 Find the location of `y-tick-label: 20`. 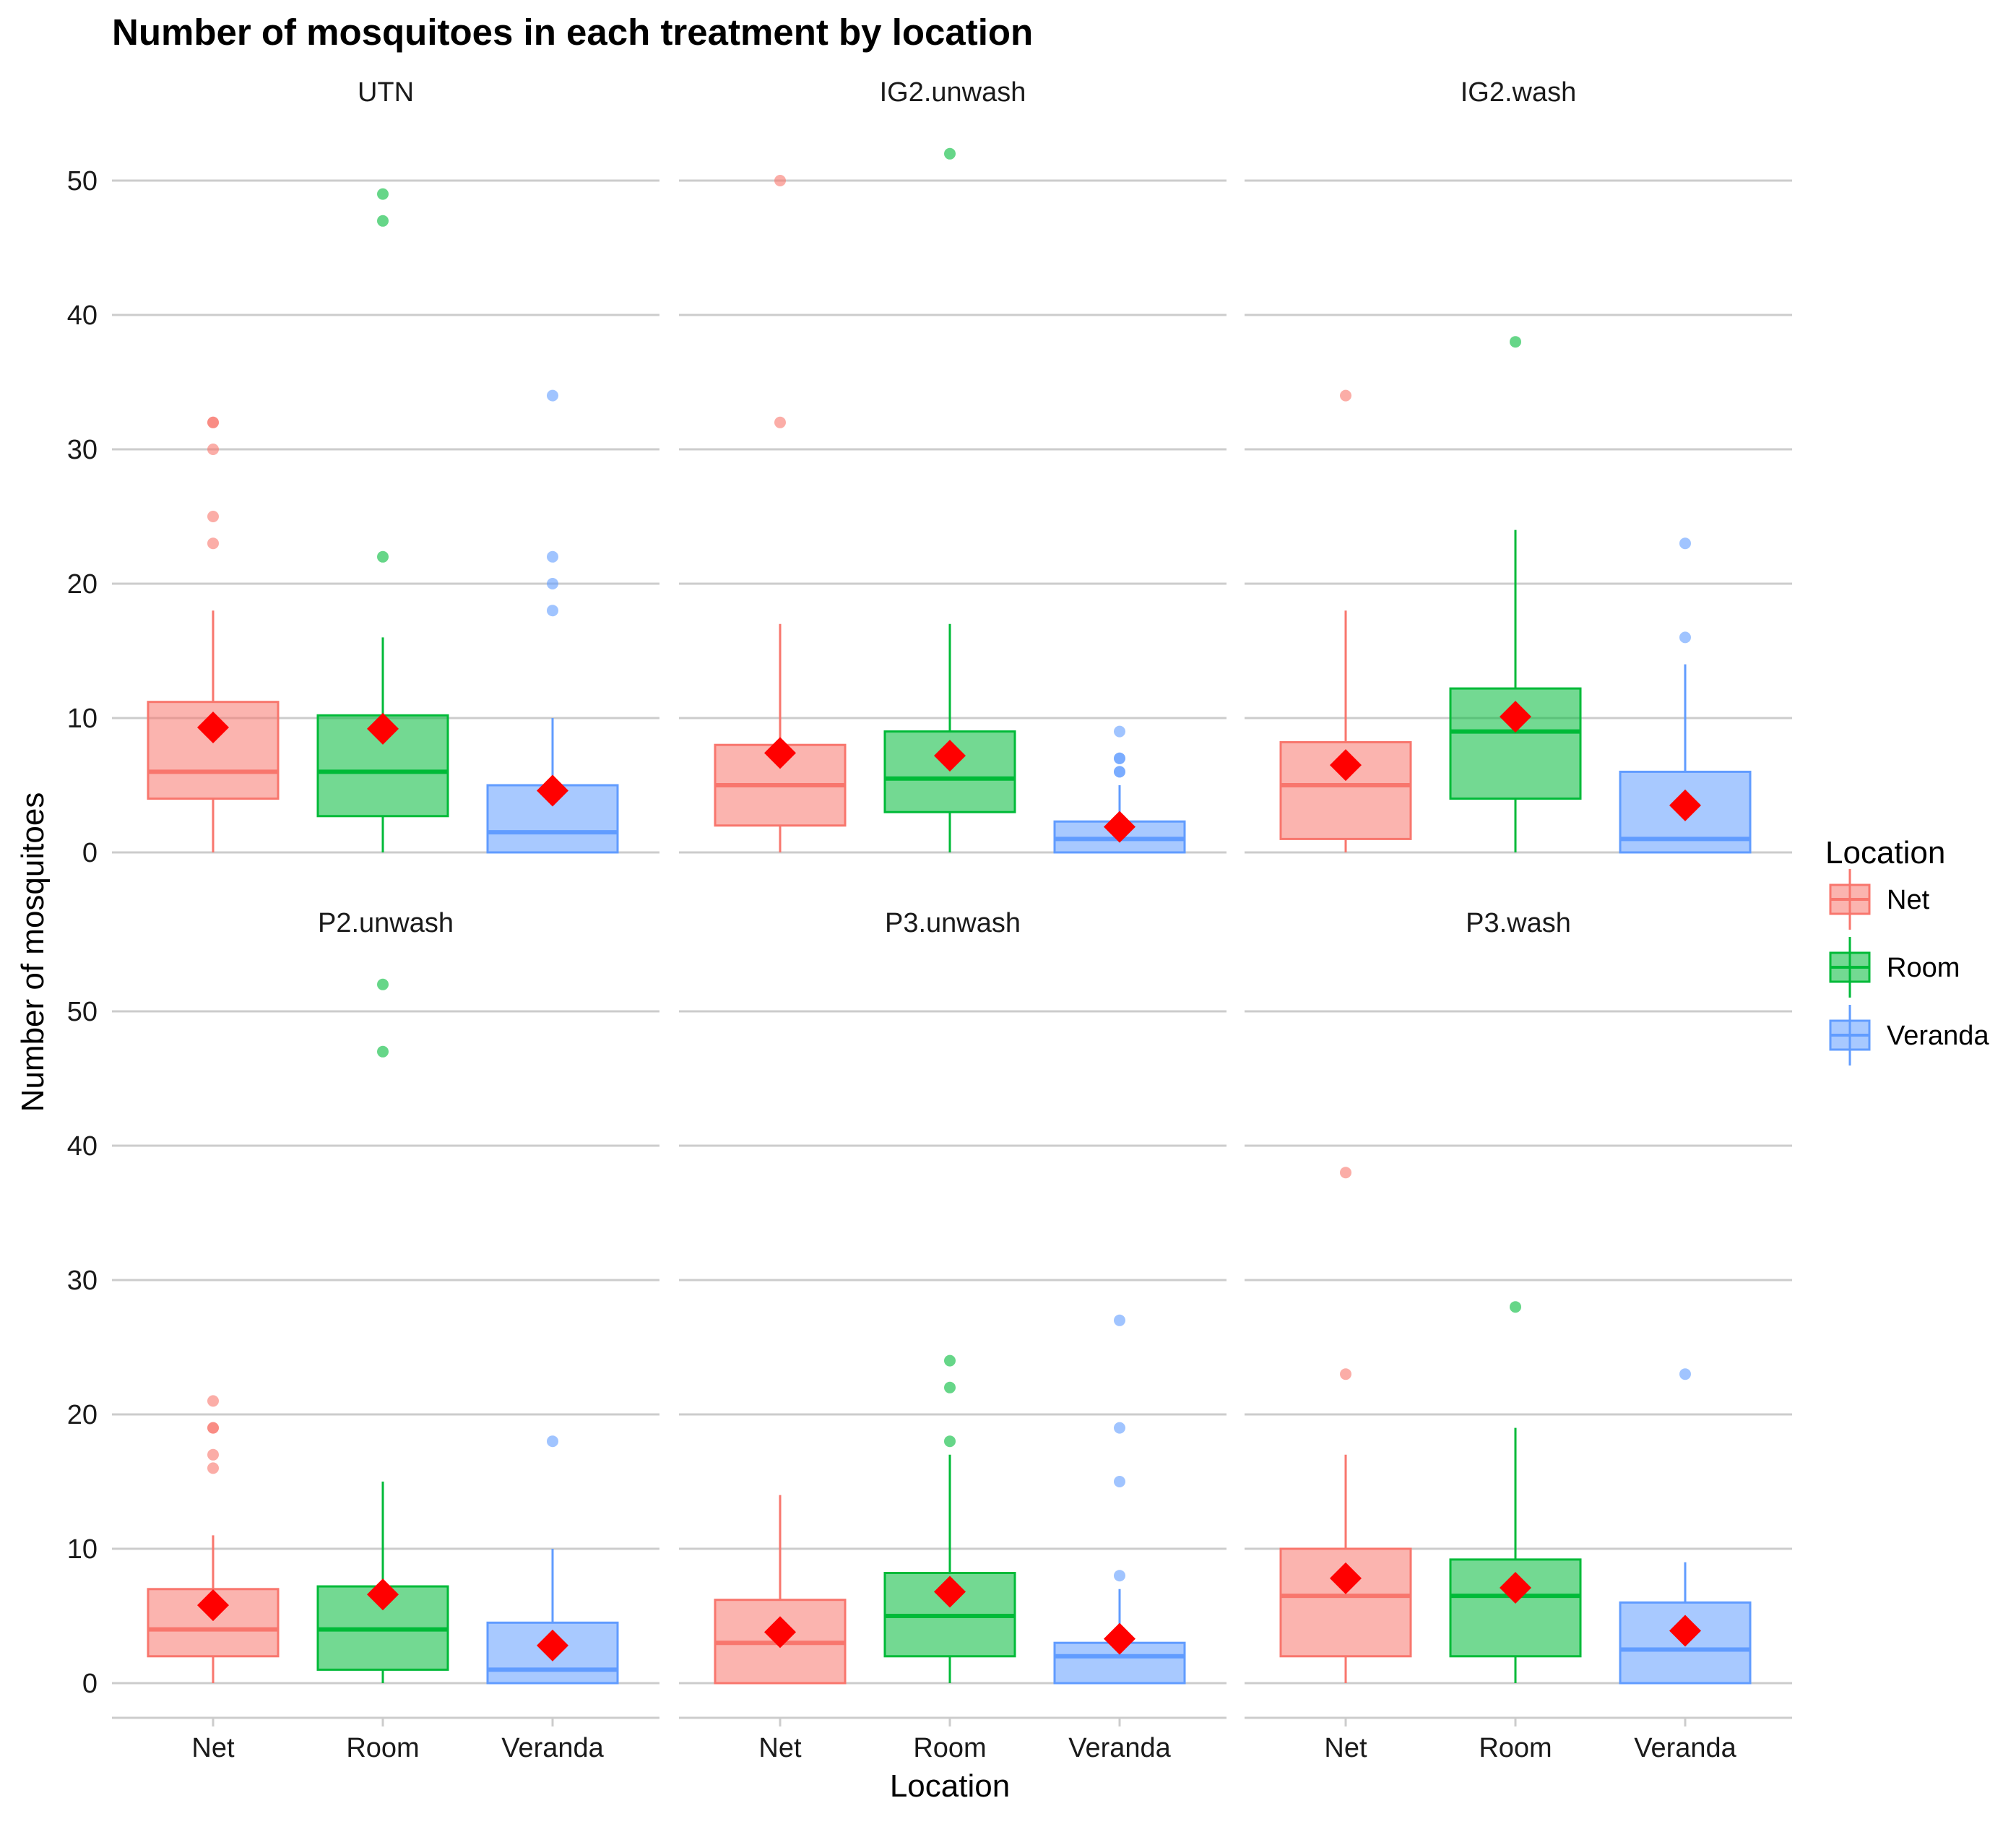

y-tick-label: 20 is located at coordinates (82, 584).